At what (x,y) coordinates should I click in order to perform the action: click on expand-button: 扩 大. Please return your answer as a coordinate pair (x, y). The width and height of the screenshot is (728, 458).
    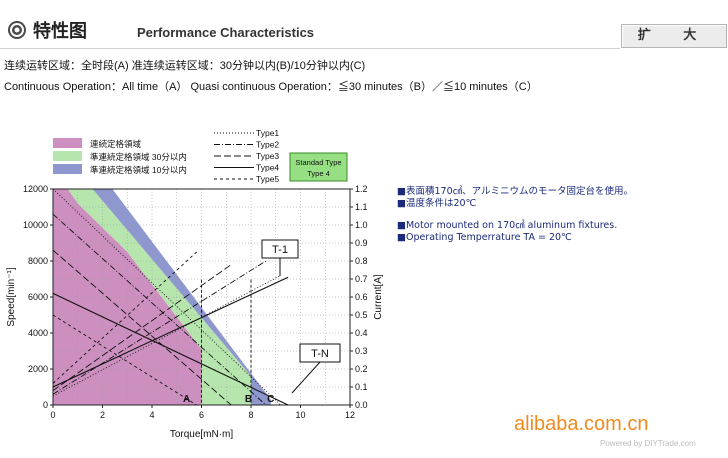
    Looking at the image, I should click on (674, 36).